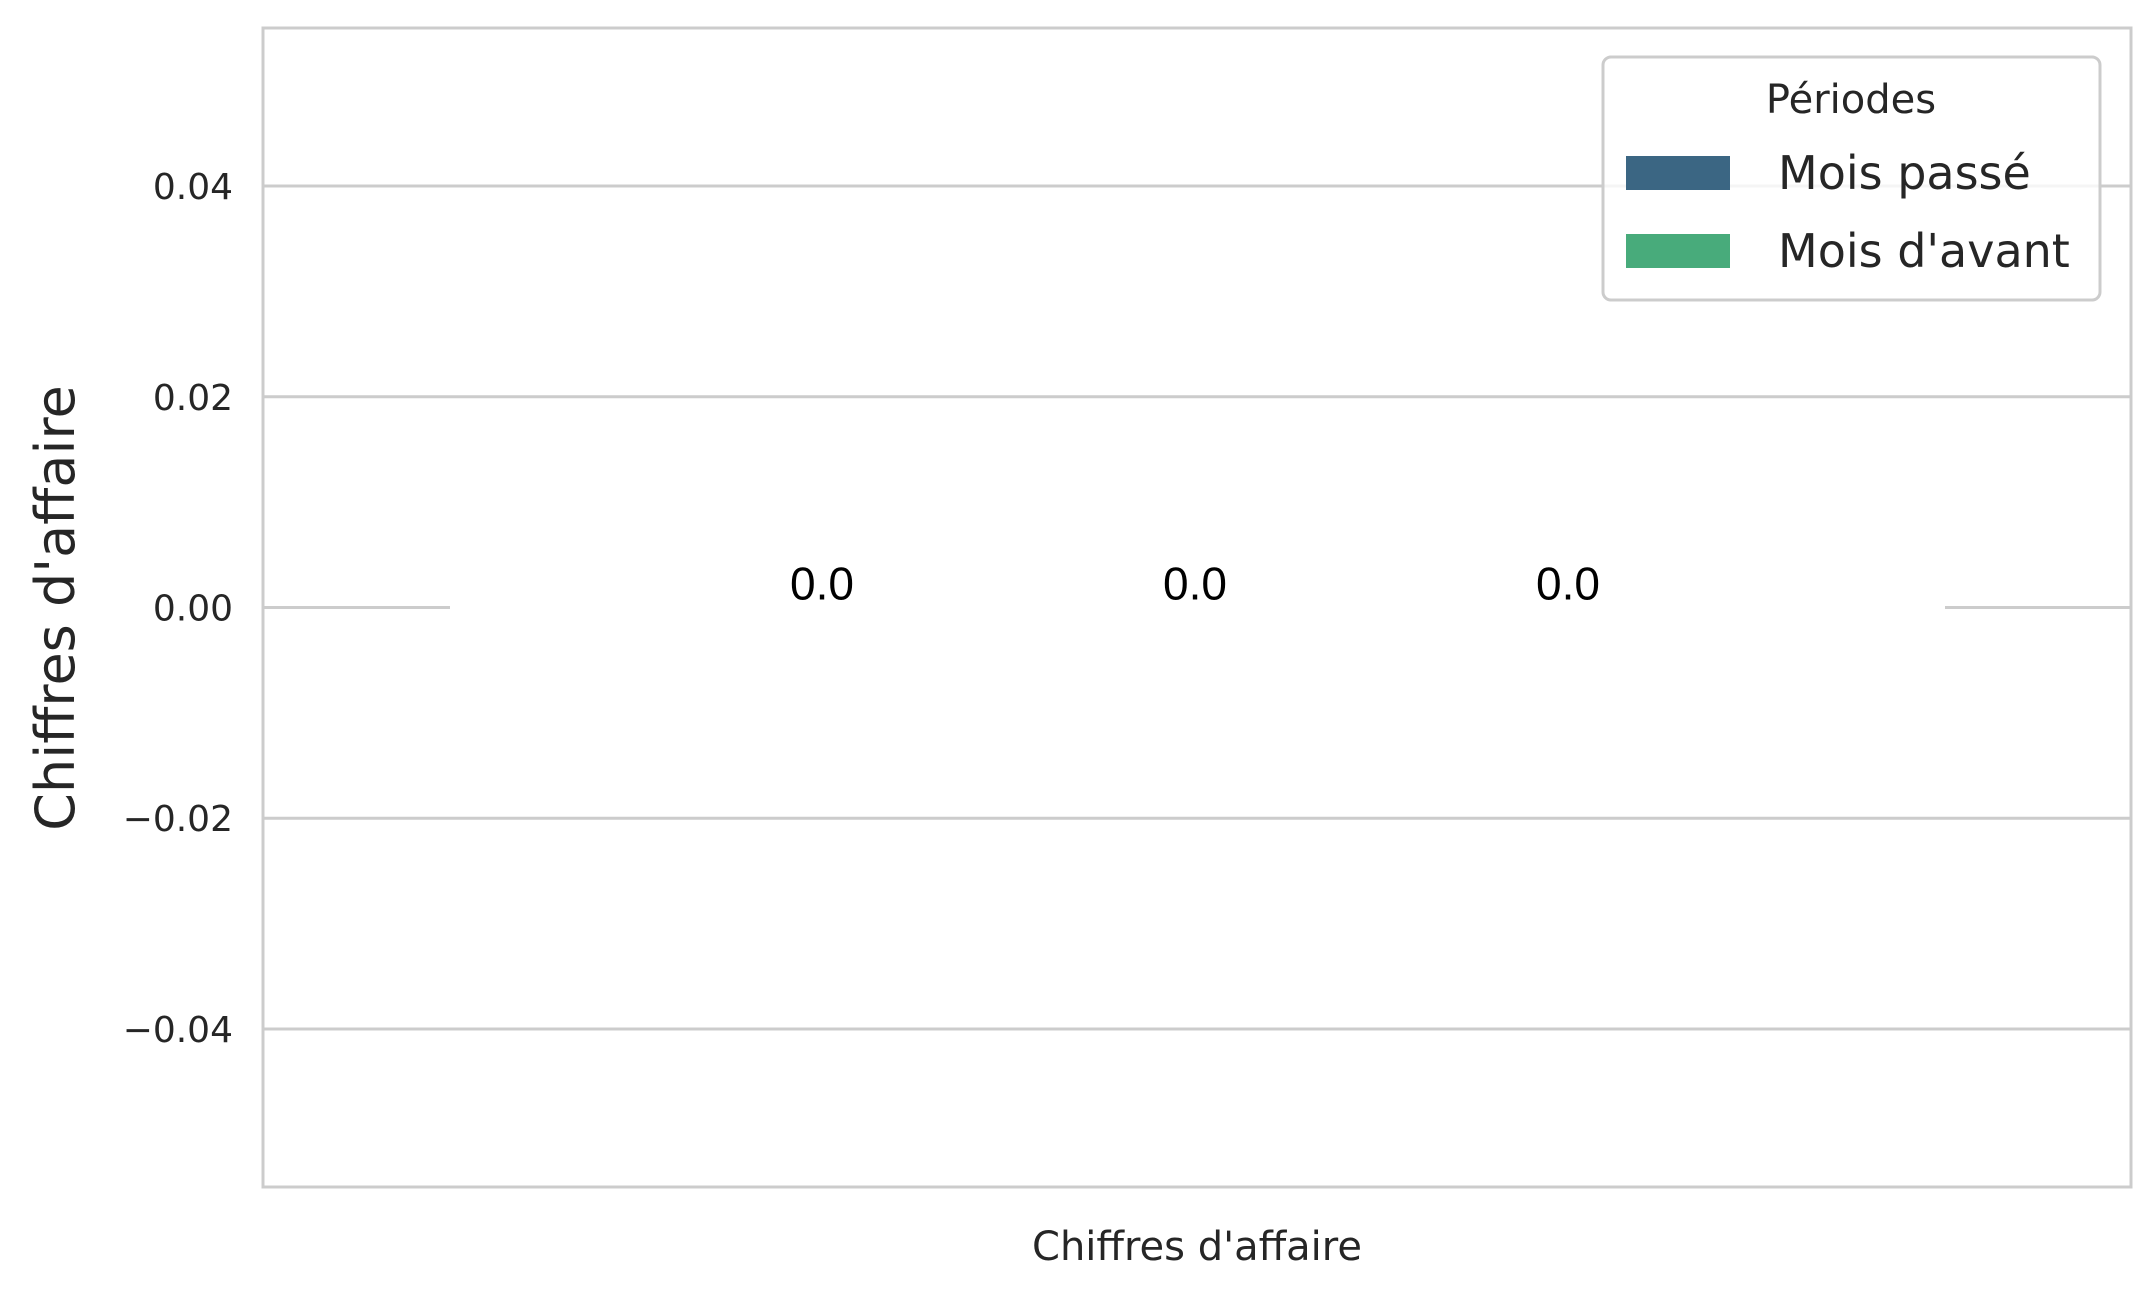  What do you see at coordinates (193, 609) in the screenshot?
I see `y-tick-label: 0.00` at bounding box center [193, 609].